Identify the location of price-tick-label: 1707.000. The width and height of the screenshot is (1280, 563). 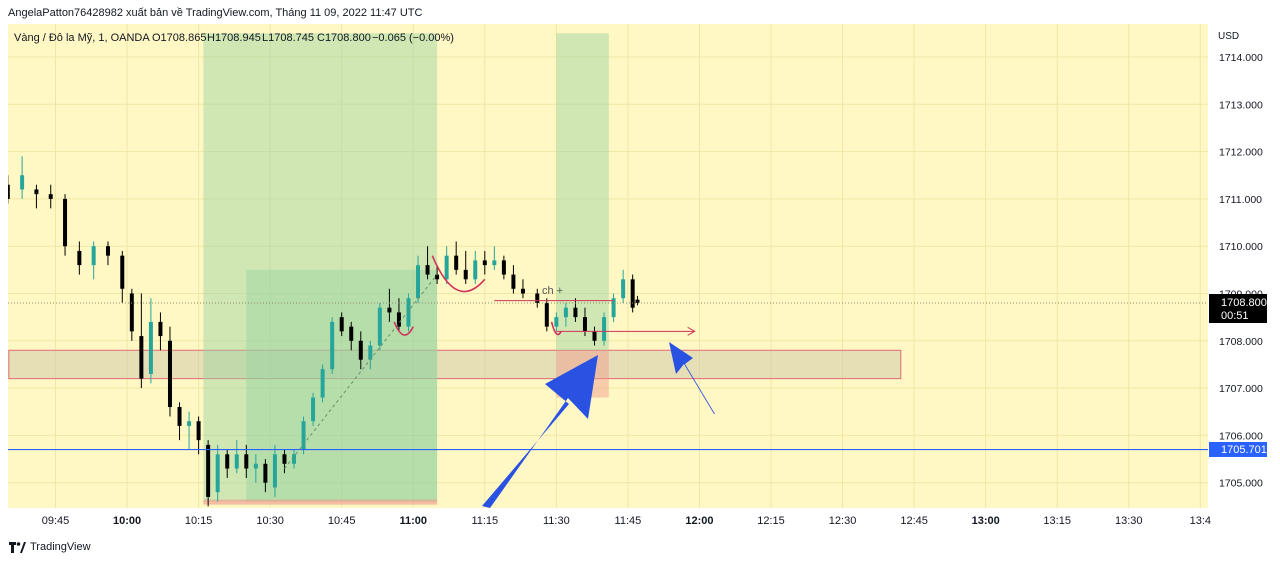
(1241, 389).